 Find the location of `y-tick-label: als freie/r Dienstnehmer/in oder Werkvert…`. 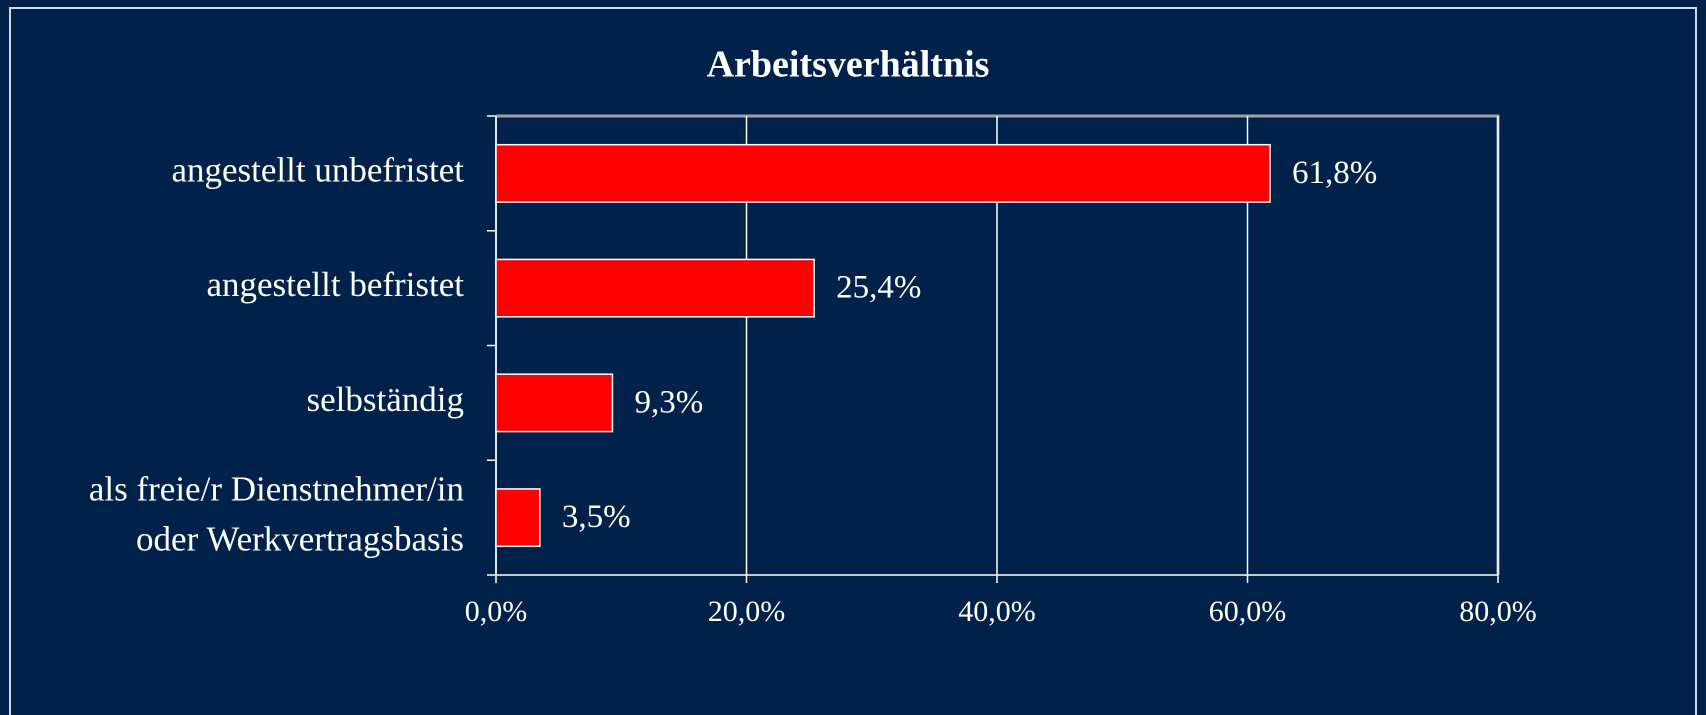

y-tick-label: als freie/r Dienstnehmer/in oder Werkvert… is located at coordinates (276, 514).